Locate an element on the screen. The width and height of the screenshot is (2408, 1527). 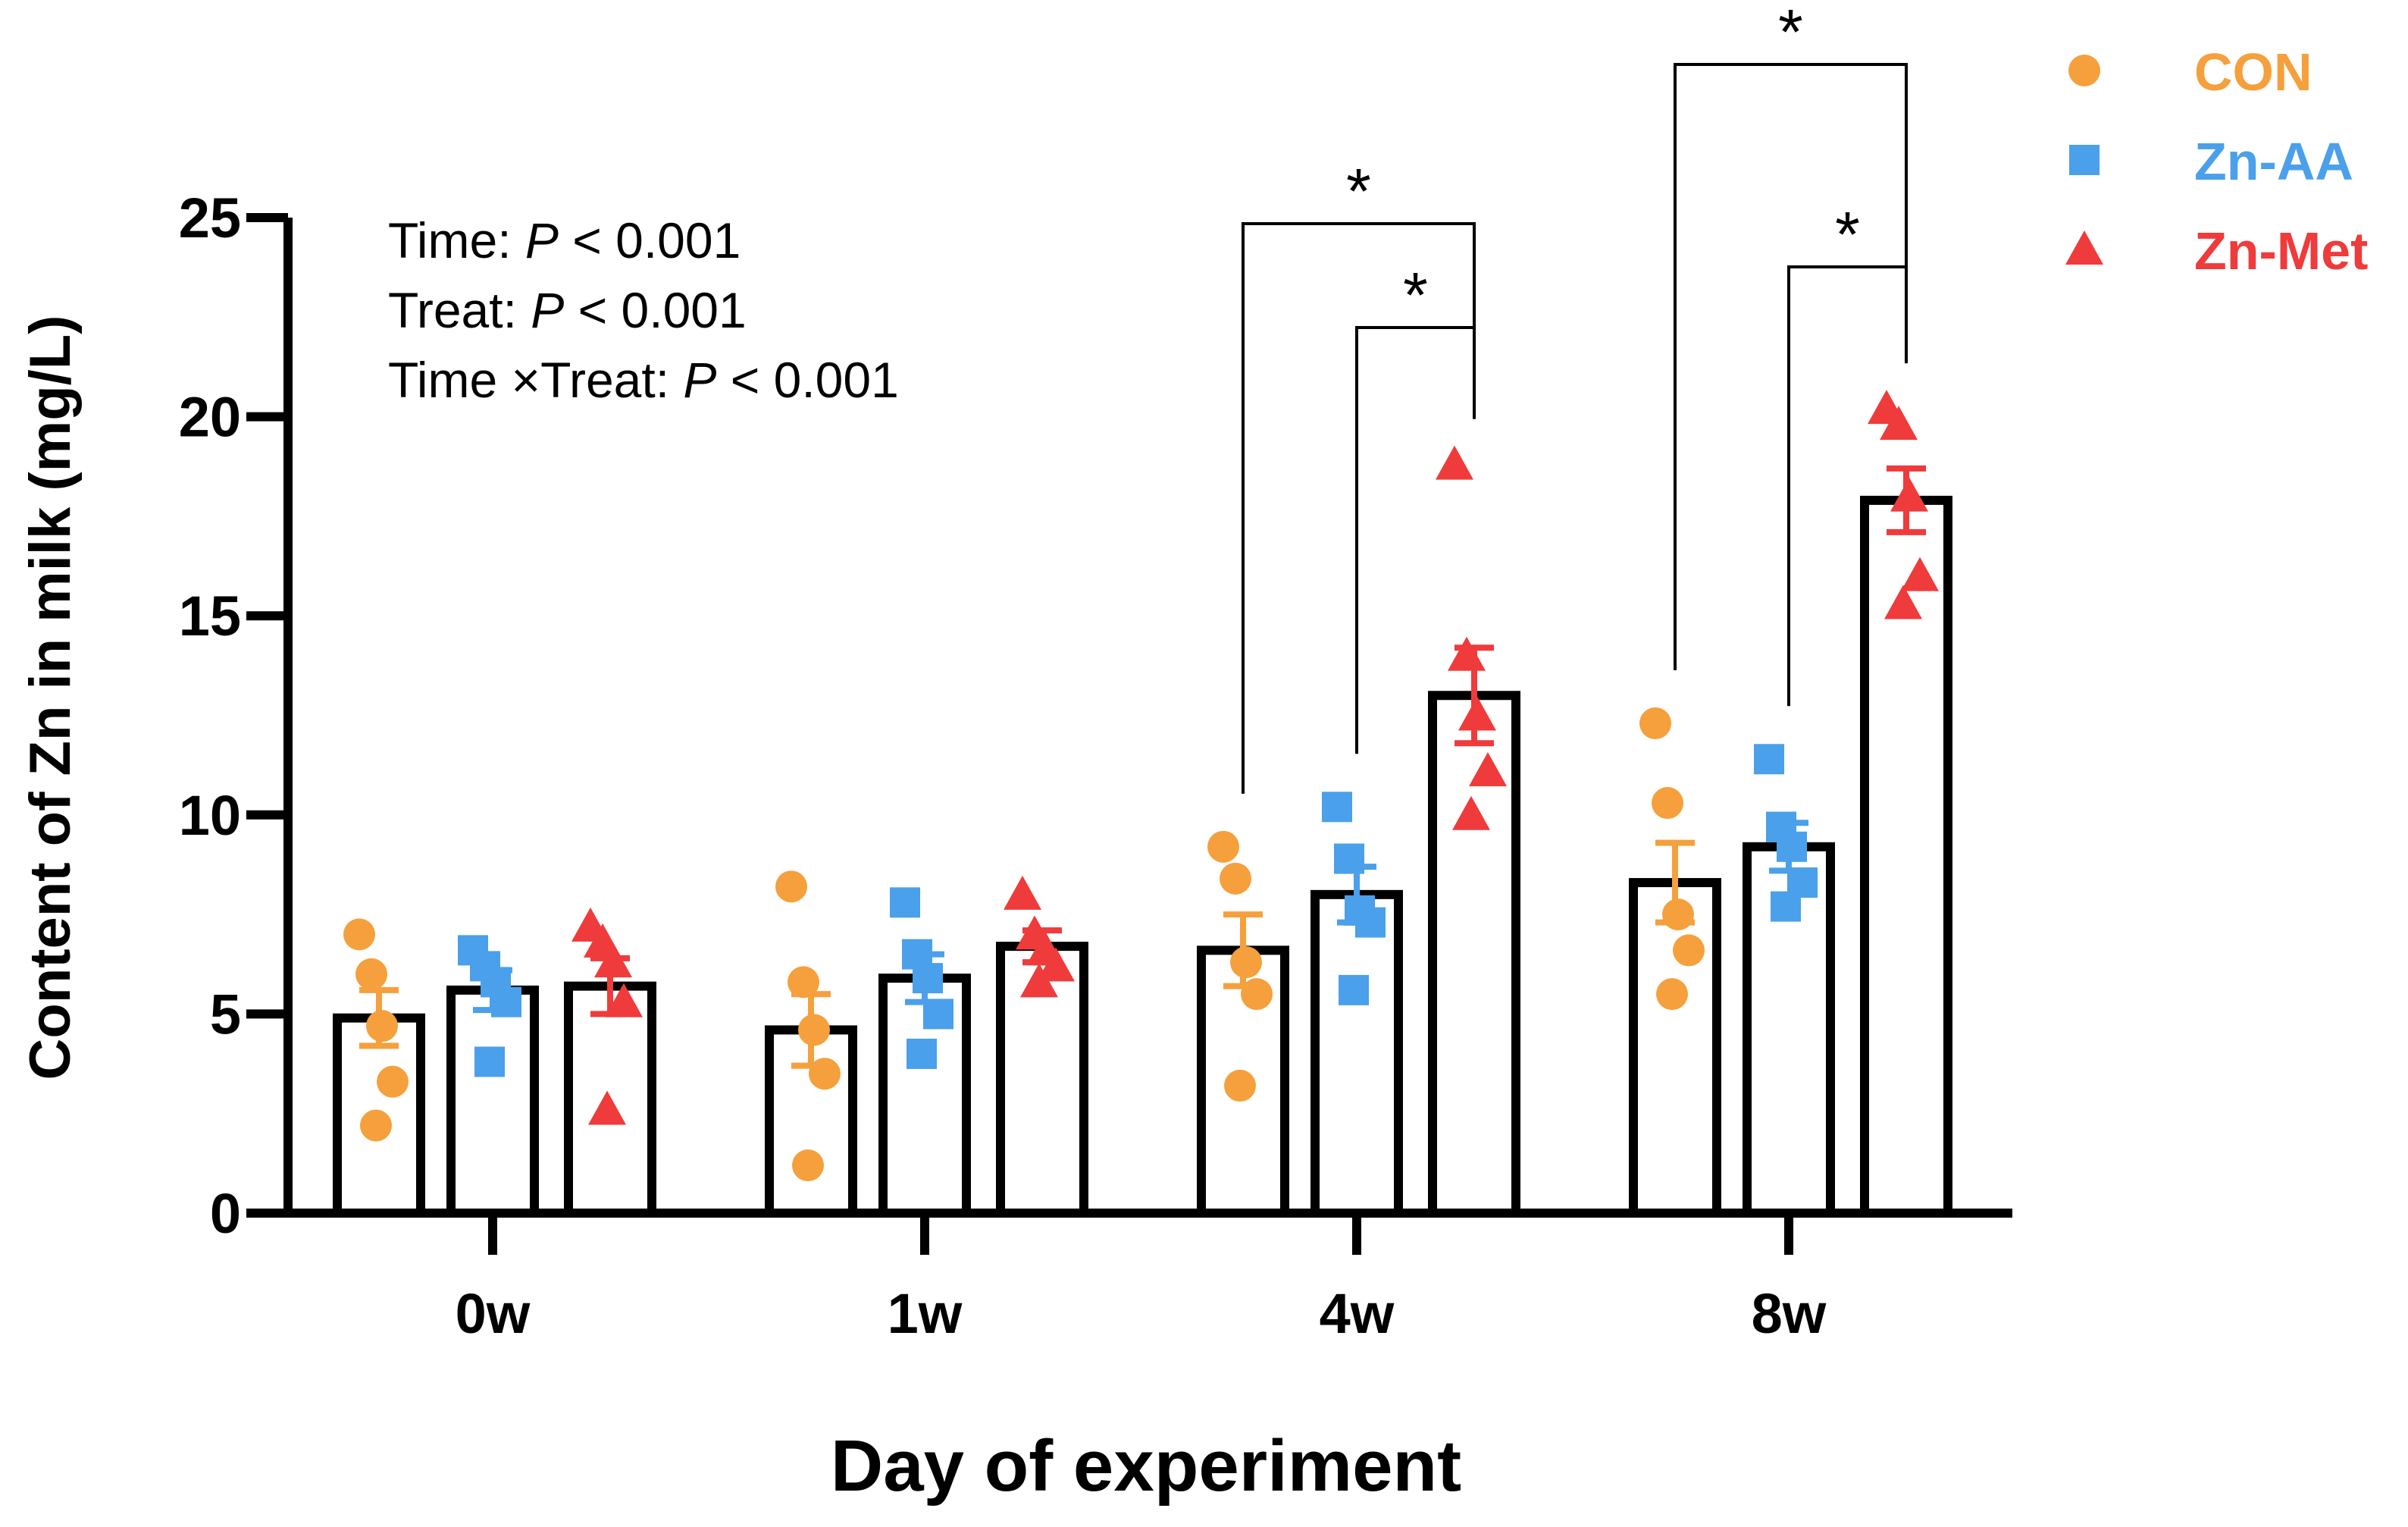
stats-label: Time ×Treat: is located at coordinates (535, 380).